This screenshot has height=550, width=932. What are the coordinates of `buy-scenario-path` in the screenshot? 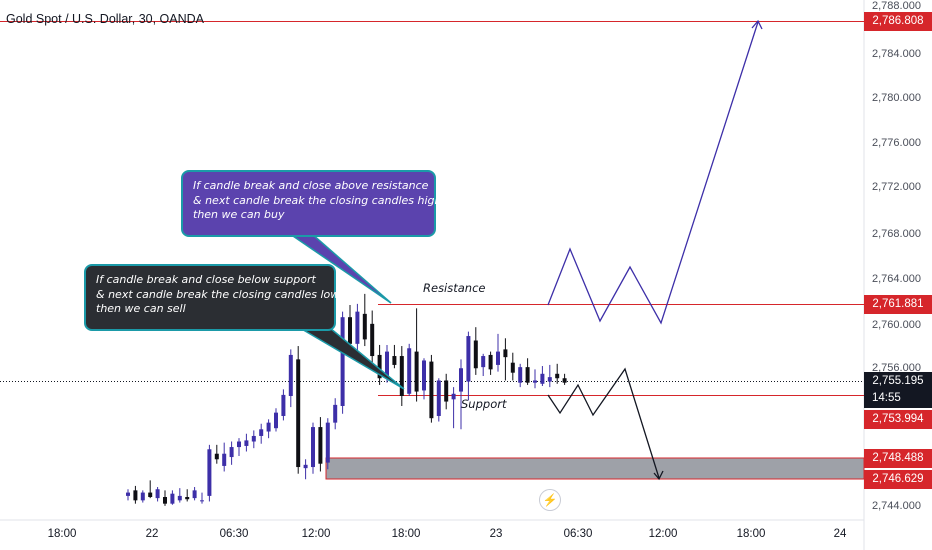 It's located at (653, 173).